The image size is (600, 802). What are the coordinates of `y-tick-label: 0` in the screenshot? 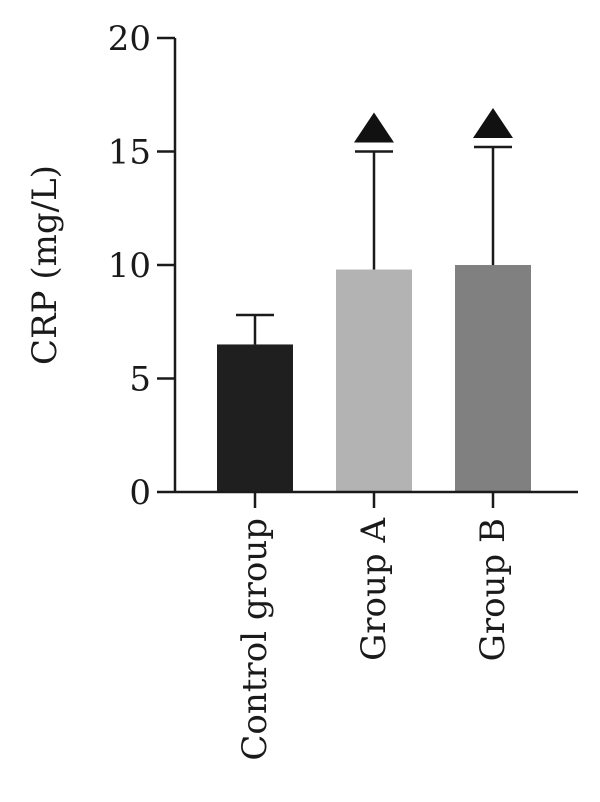 It's located at (140, 493).